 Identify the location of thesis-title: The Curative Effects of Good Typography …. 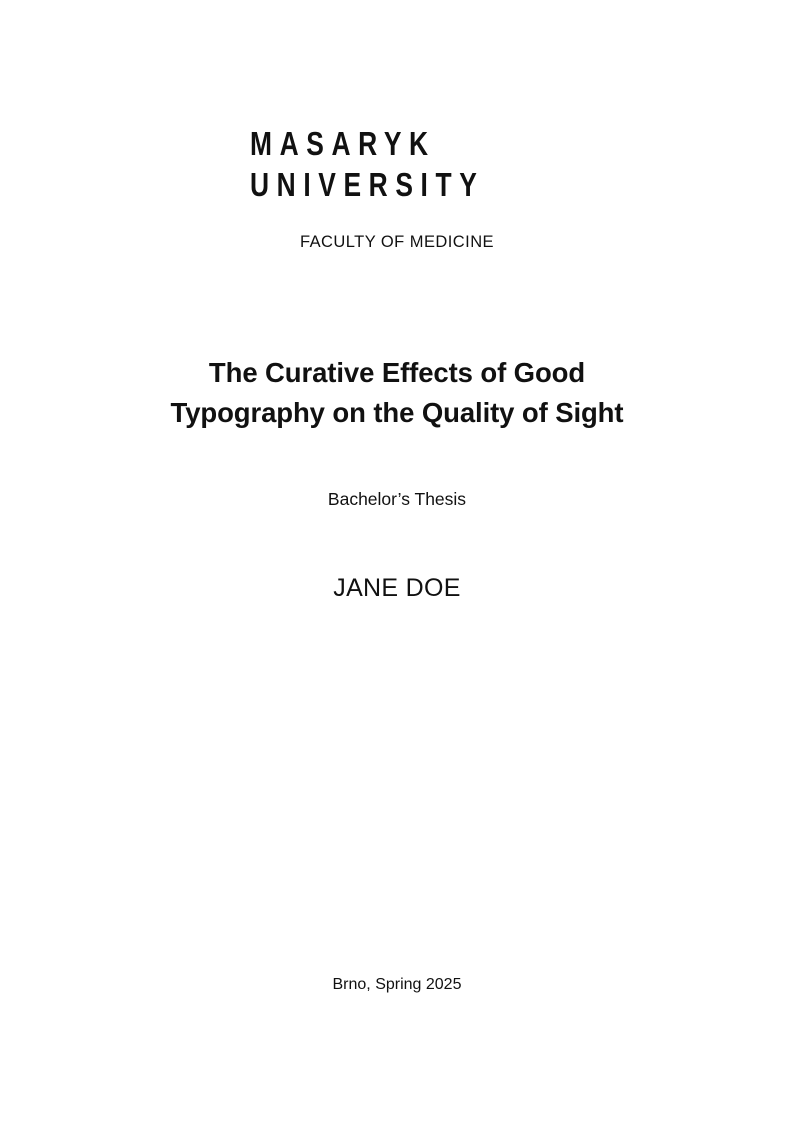
(397, 393).